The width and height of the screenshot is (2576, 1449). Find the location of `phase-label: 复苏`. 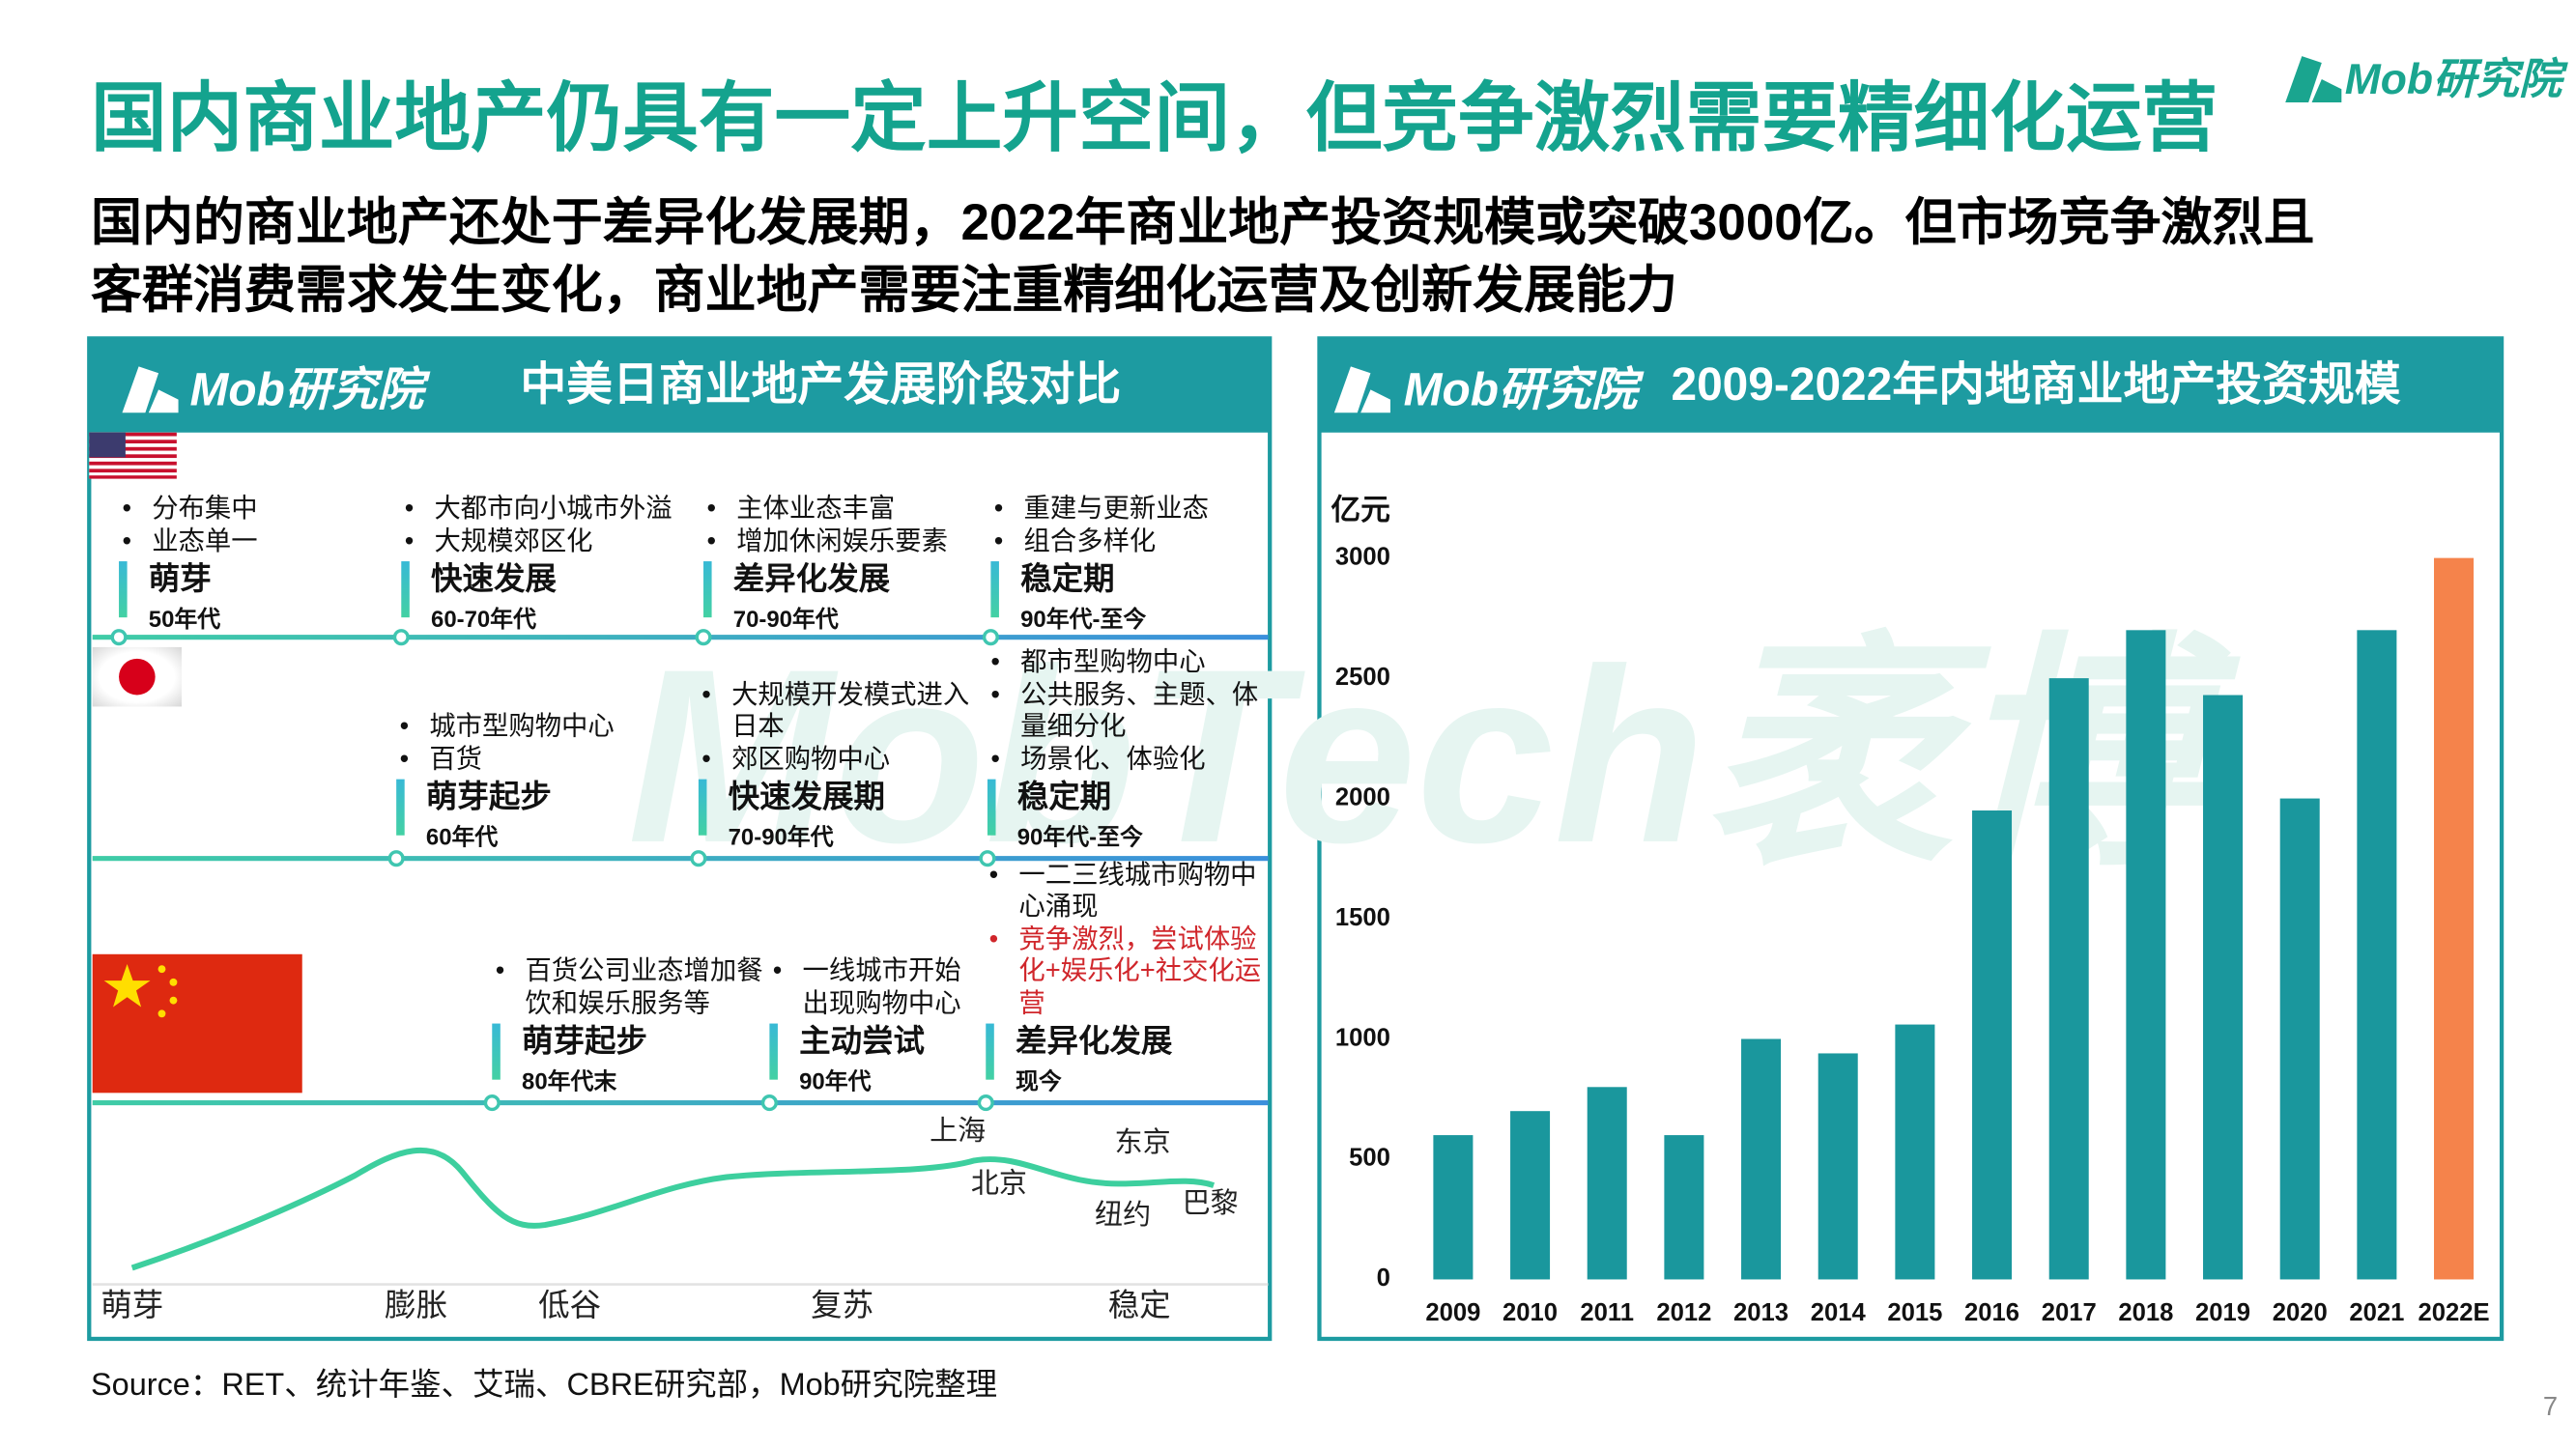

phase-label: 复苏 is located at coordinates (842, 1305).